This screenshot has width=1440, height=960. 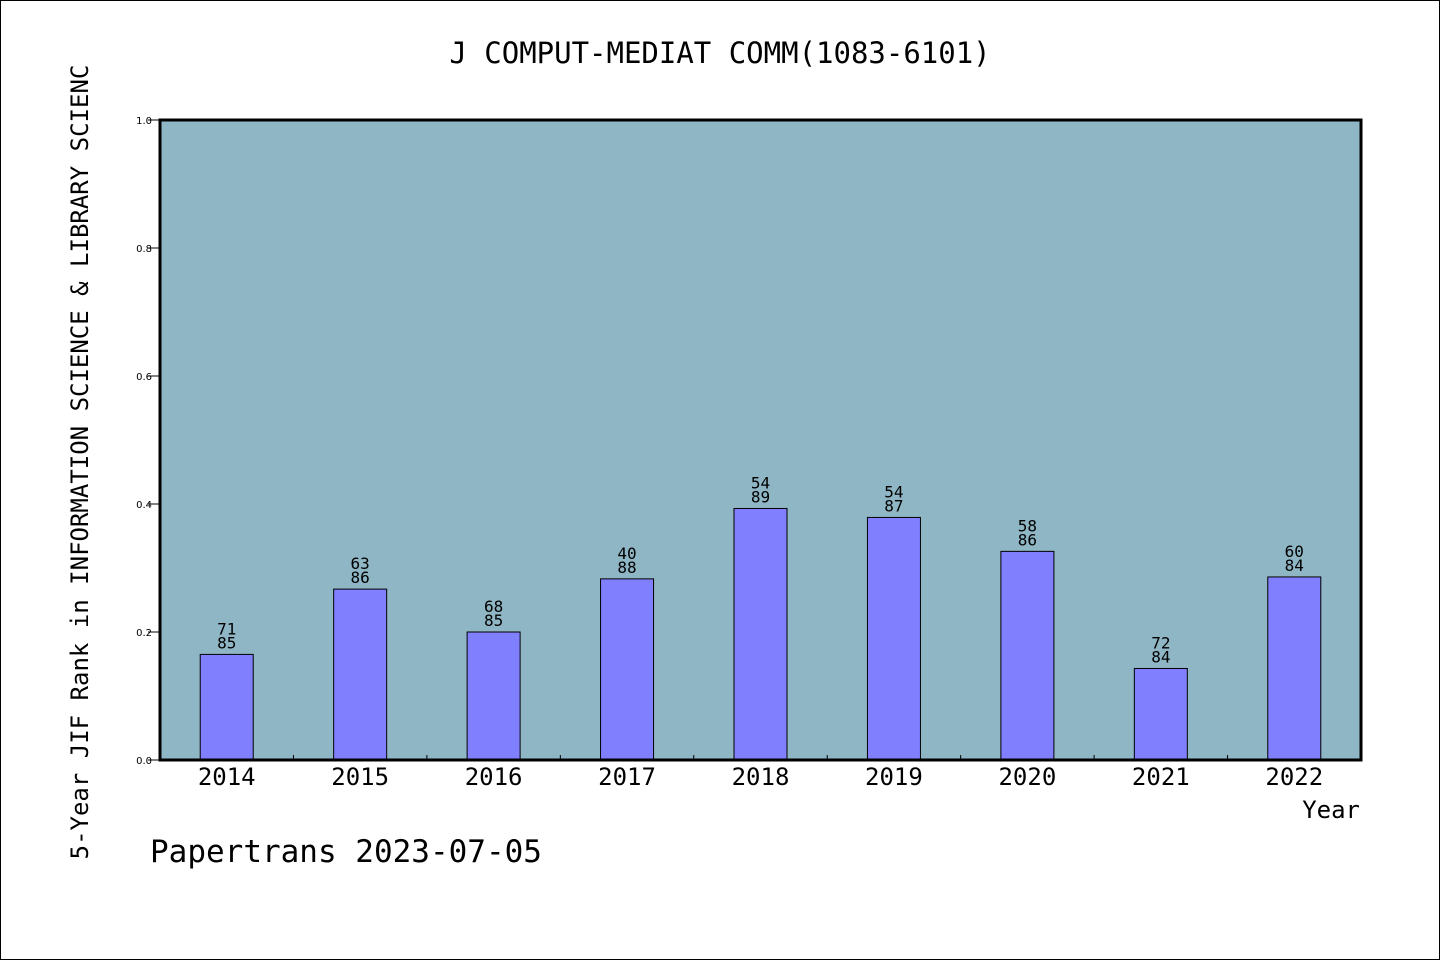 What do you see at coordinates (144, 633) in the screenshot?
I see `y-tick-label: 0.2` at bounding box center [144, 633].